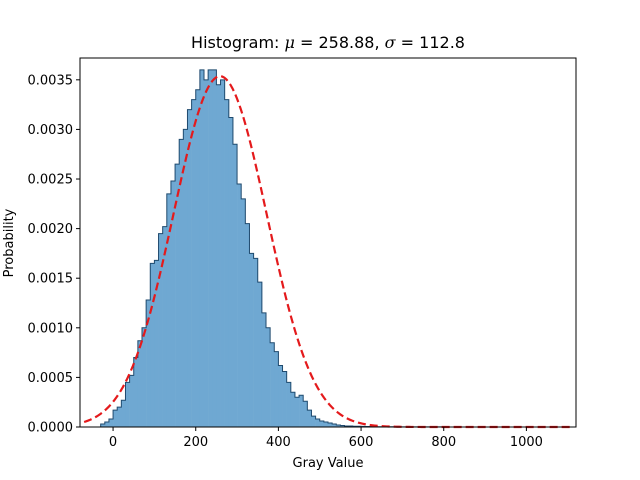 This screenshot has height=480, width=640. I want to click on title-prefix: Histogram, so click(232, 42).